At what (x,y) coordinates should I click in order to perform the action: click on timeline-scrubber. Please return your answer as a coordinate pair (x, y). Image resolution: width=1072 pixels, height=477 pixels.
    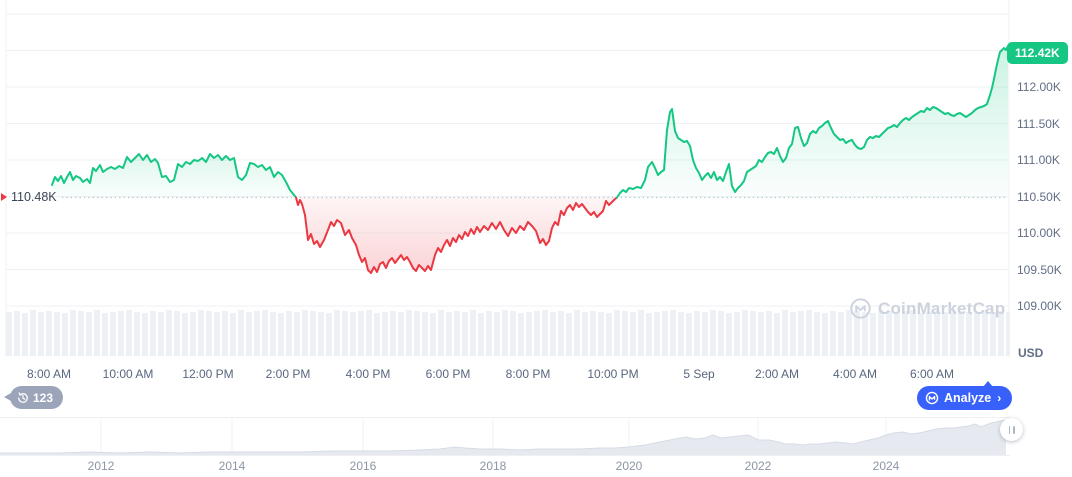
    Looking at the image, I should click on (505, 436).